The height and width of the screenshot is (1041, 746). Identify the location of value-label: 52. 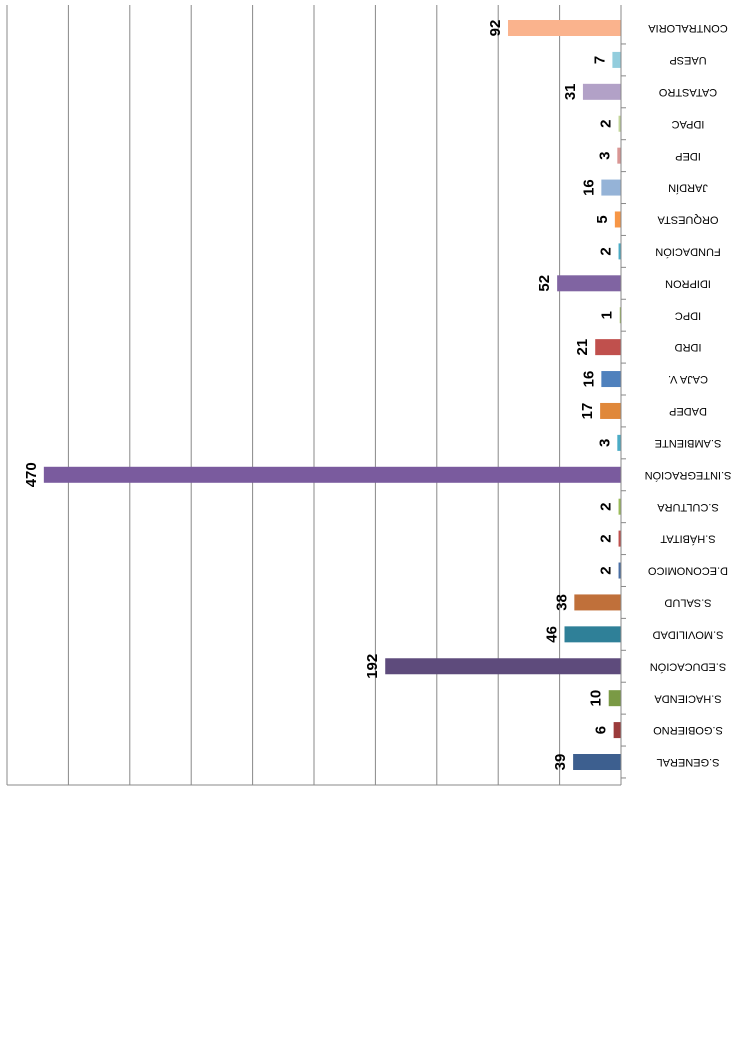
(544, 283).